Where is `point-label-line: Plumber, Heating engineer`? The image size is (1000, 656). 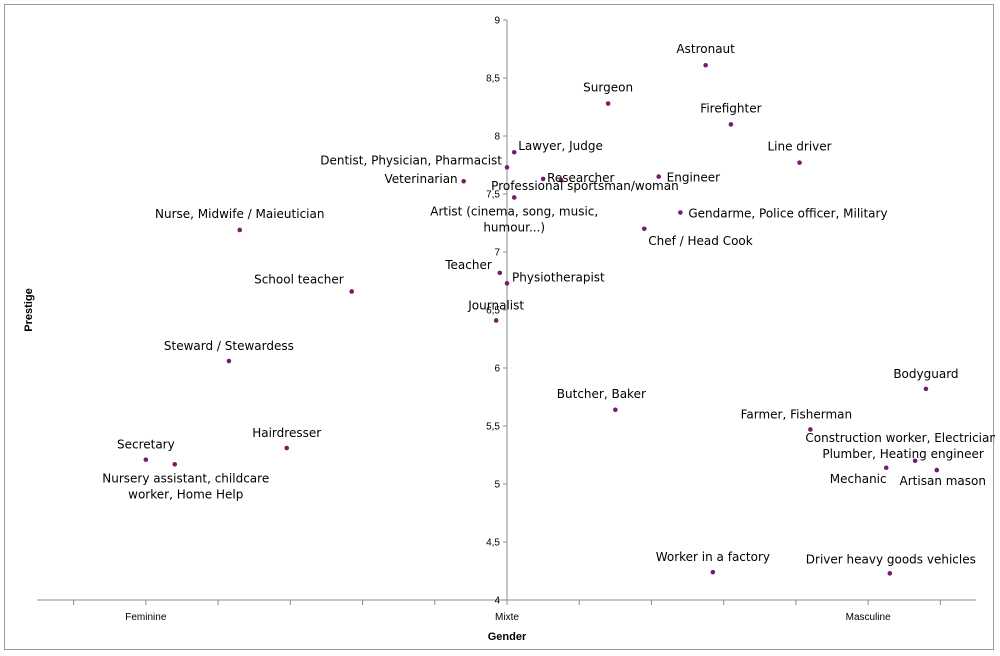
point-label-line: Plumber, Heating engineer is located at coordinates (903, 454).